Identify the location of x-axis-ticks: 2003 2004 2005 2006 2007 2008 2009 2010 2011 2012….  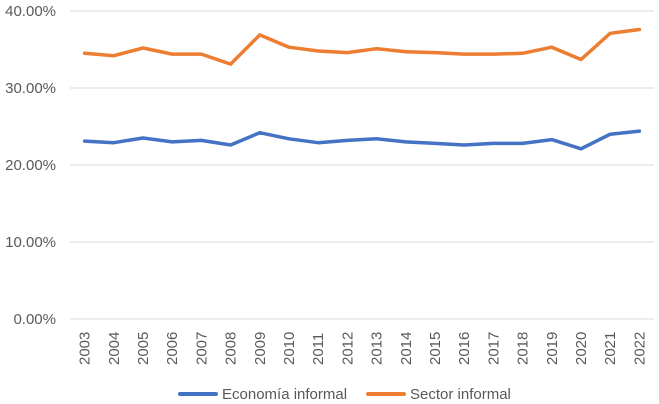
(363, 348).